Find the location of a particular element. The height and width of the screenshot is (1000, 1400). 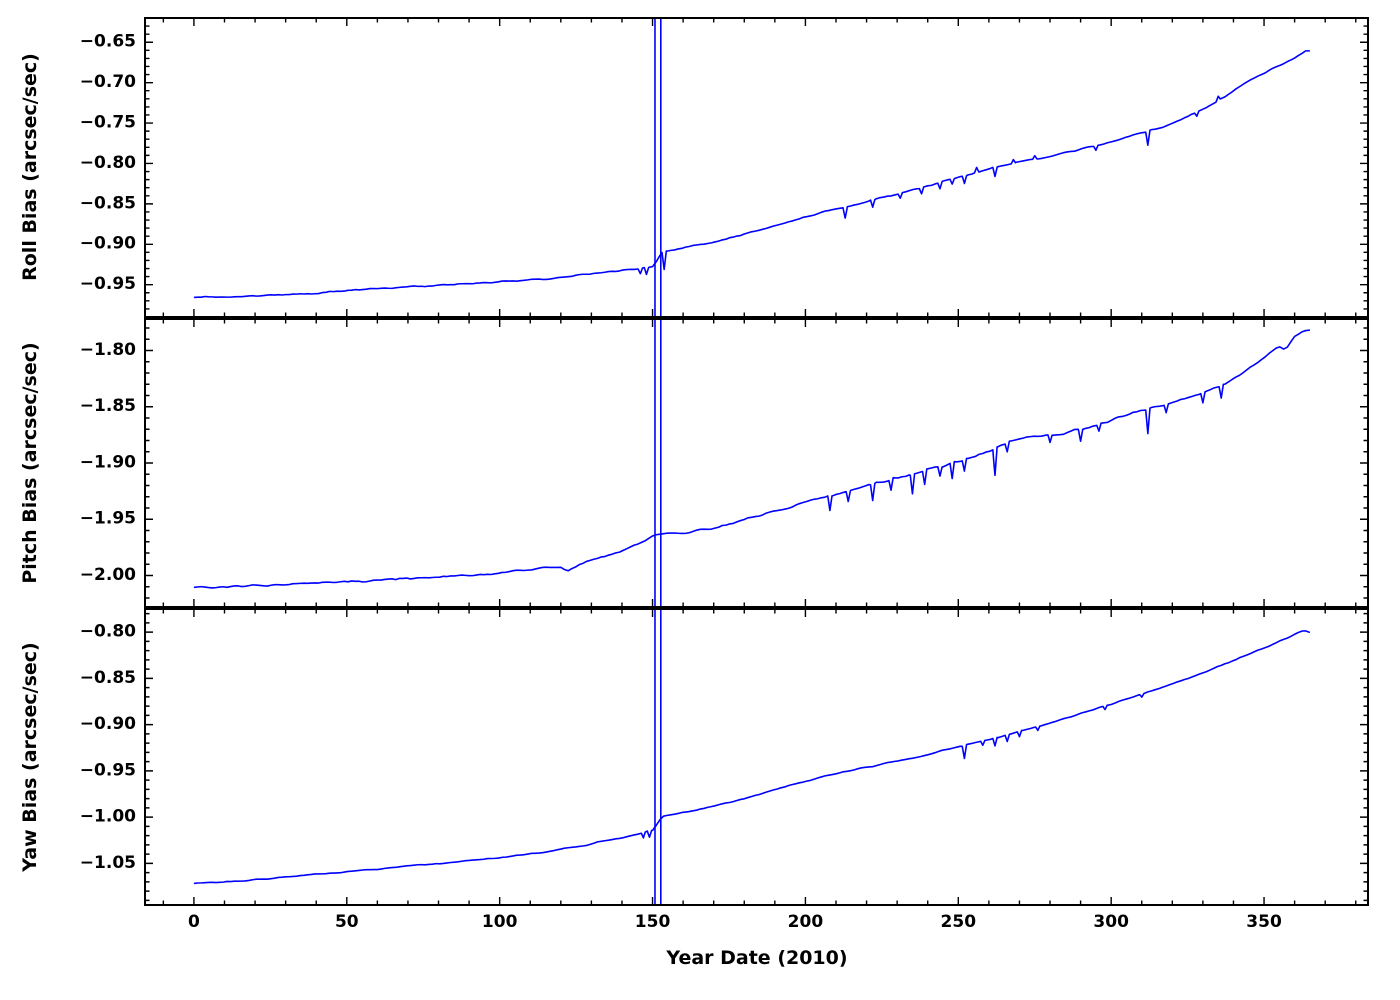

ylabel-pitch-bias: Pitch Bias (arcsec/sec) is located at coordinates (30, 463).